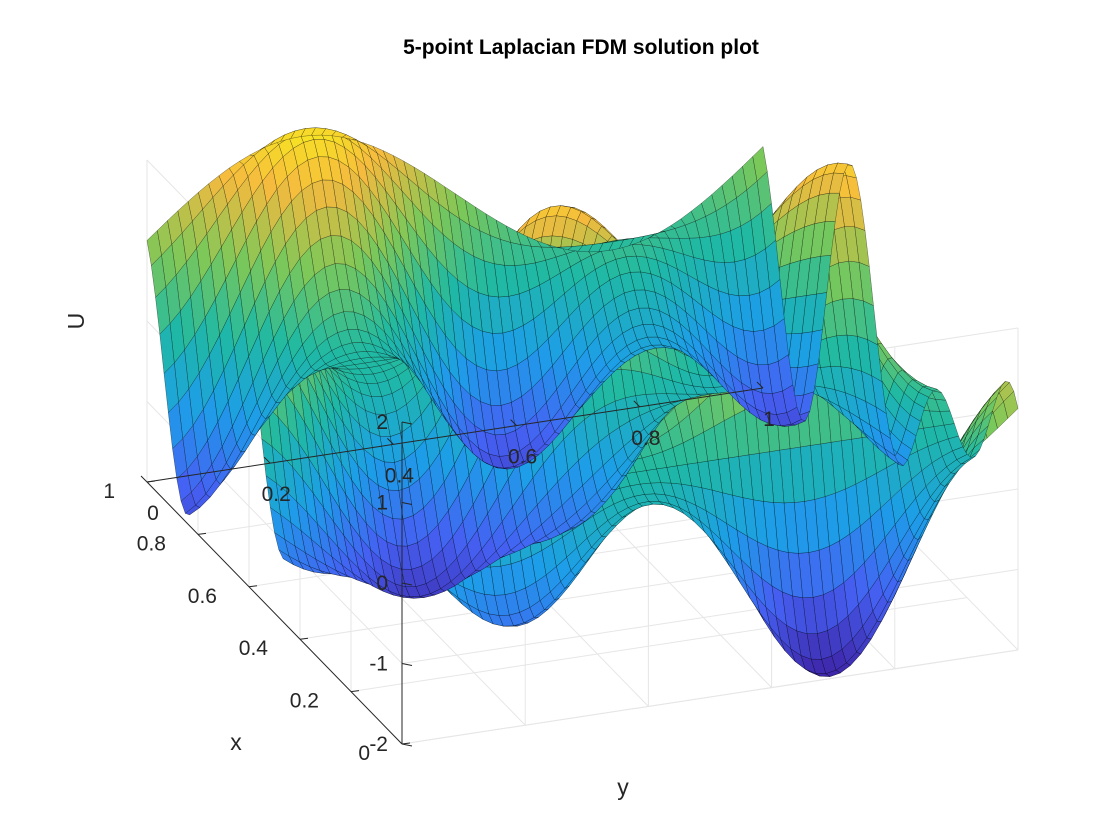  I want to click on z-tick-label: -1, so click(378, 664).